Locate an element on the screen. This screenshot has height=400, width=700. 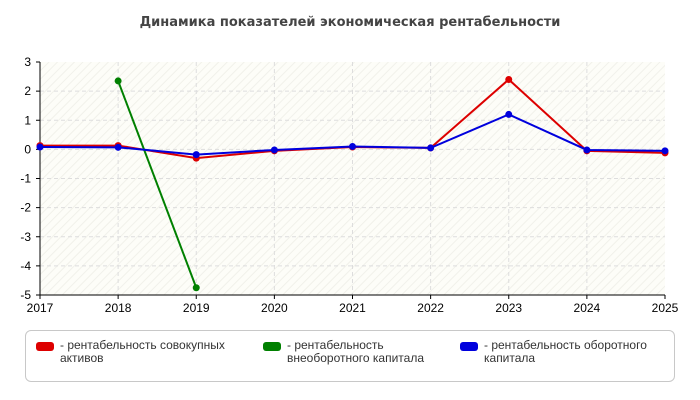
x-tick-label: 2025 is located at coordinates (665, 308).